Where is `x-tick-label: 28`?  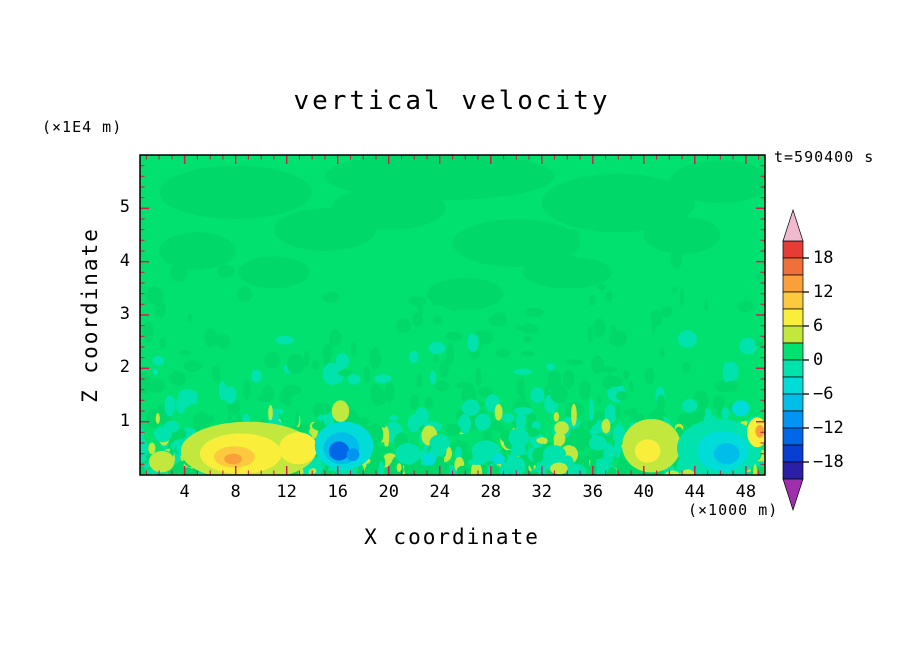
x-tick-label: 28 is located at coordinates (490, 492).